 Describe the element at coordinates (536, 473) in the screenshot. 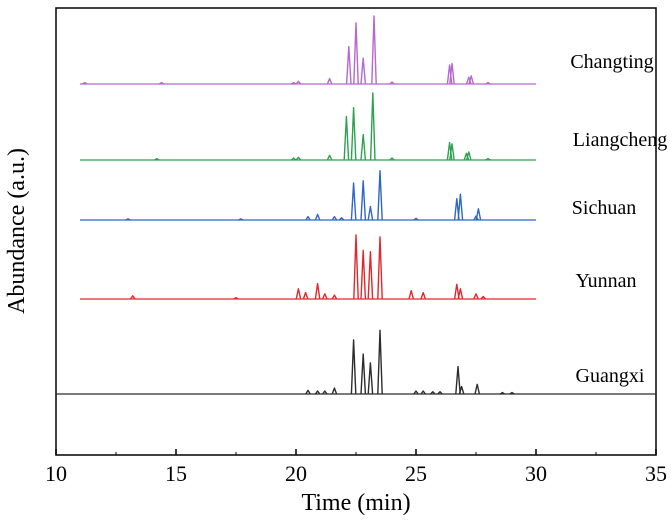

I see `x-tick-label: 30` at that location.